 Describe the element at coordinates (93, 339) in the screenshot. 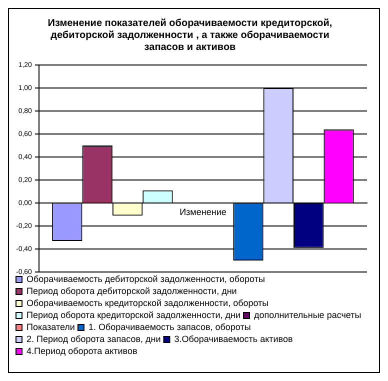

I see `legend-label: 2. Период оборота запасов, дни` at that location.